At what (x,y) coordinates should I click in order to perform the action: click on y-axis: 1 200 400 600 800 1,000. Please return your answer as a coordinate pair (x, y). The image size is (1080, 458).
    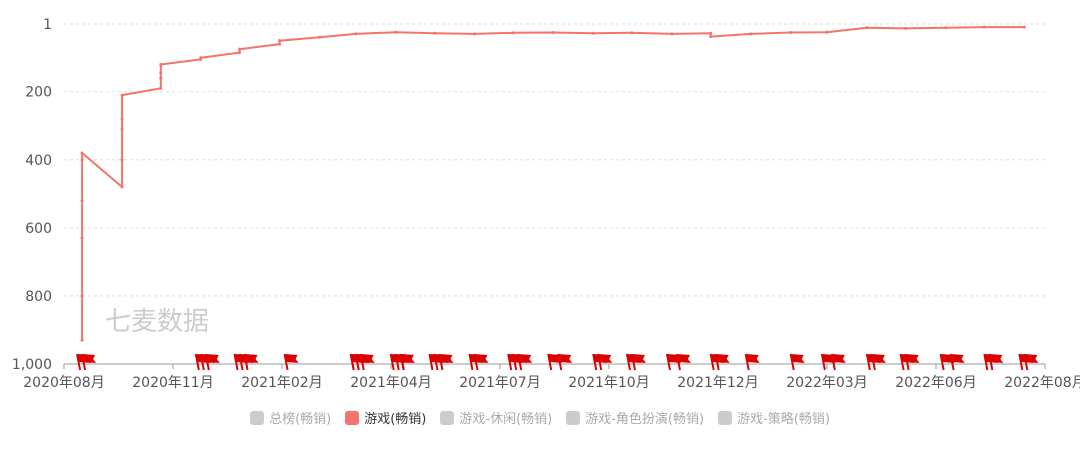
    Looking at the image, I should click on (32, 195).